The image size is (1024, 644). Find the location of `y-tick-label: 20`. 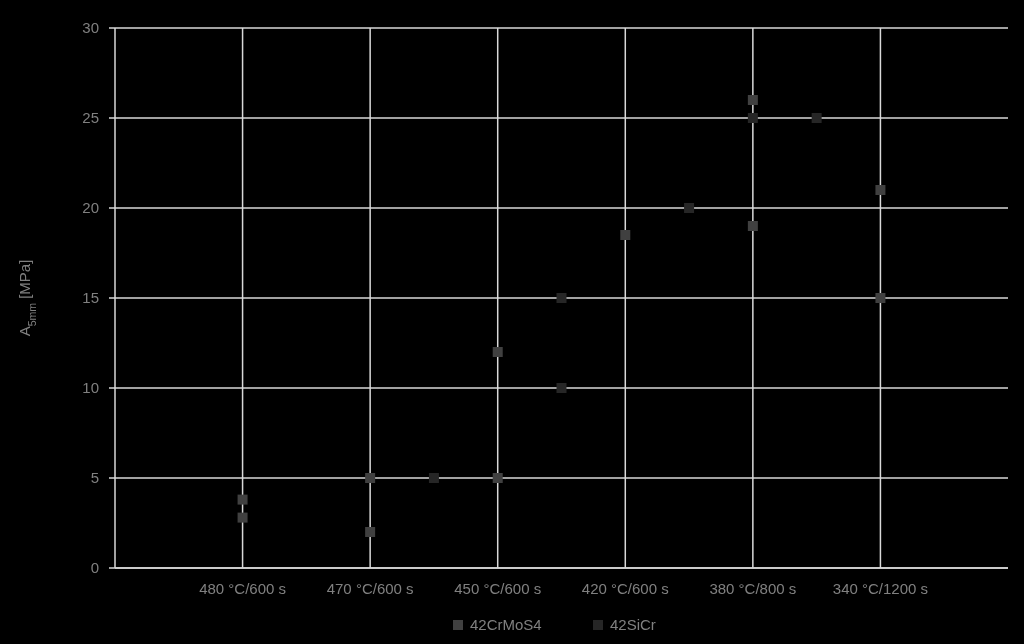

y-tick-label: 20 is located at coordinates (90, 208).